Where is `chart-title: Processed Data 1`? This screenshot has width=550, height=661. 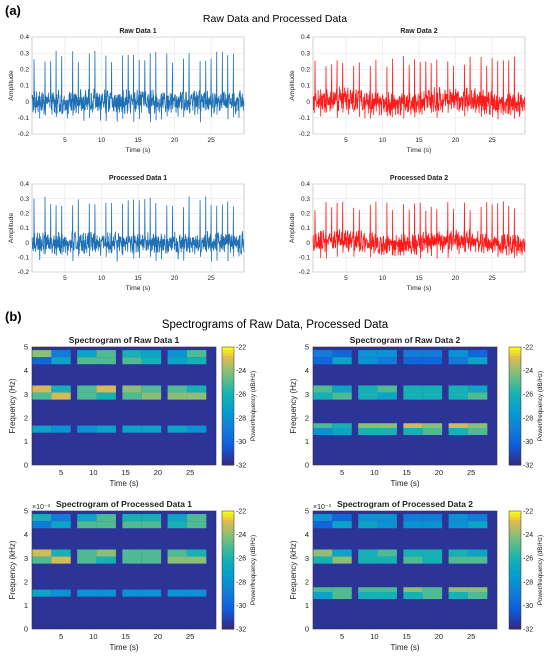
chart-title: Processed Data 1 is located at coordinates (138, 178).